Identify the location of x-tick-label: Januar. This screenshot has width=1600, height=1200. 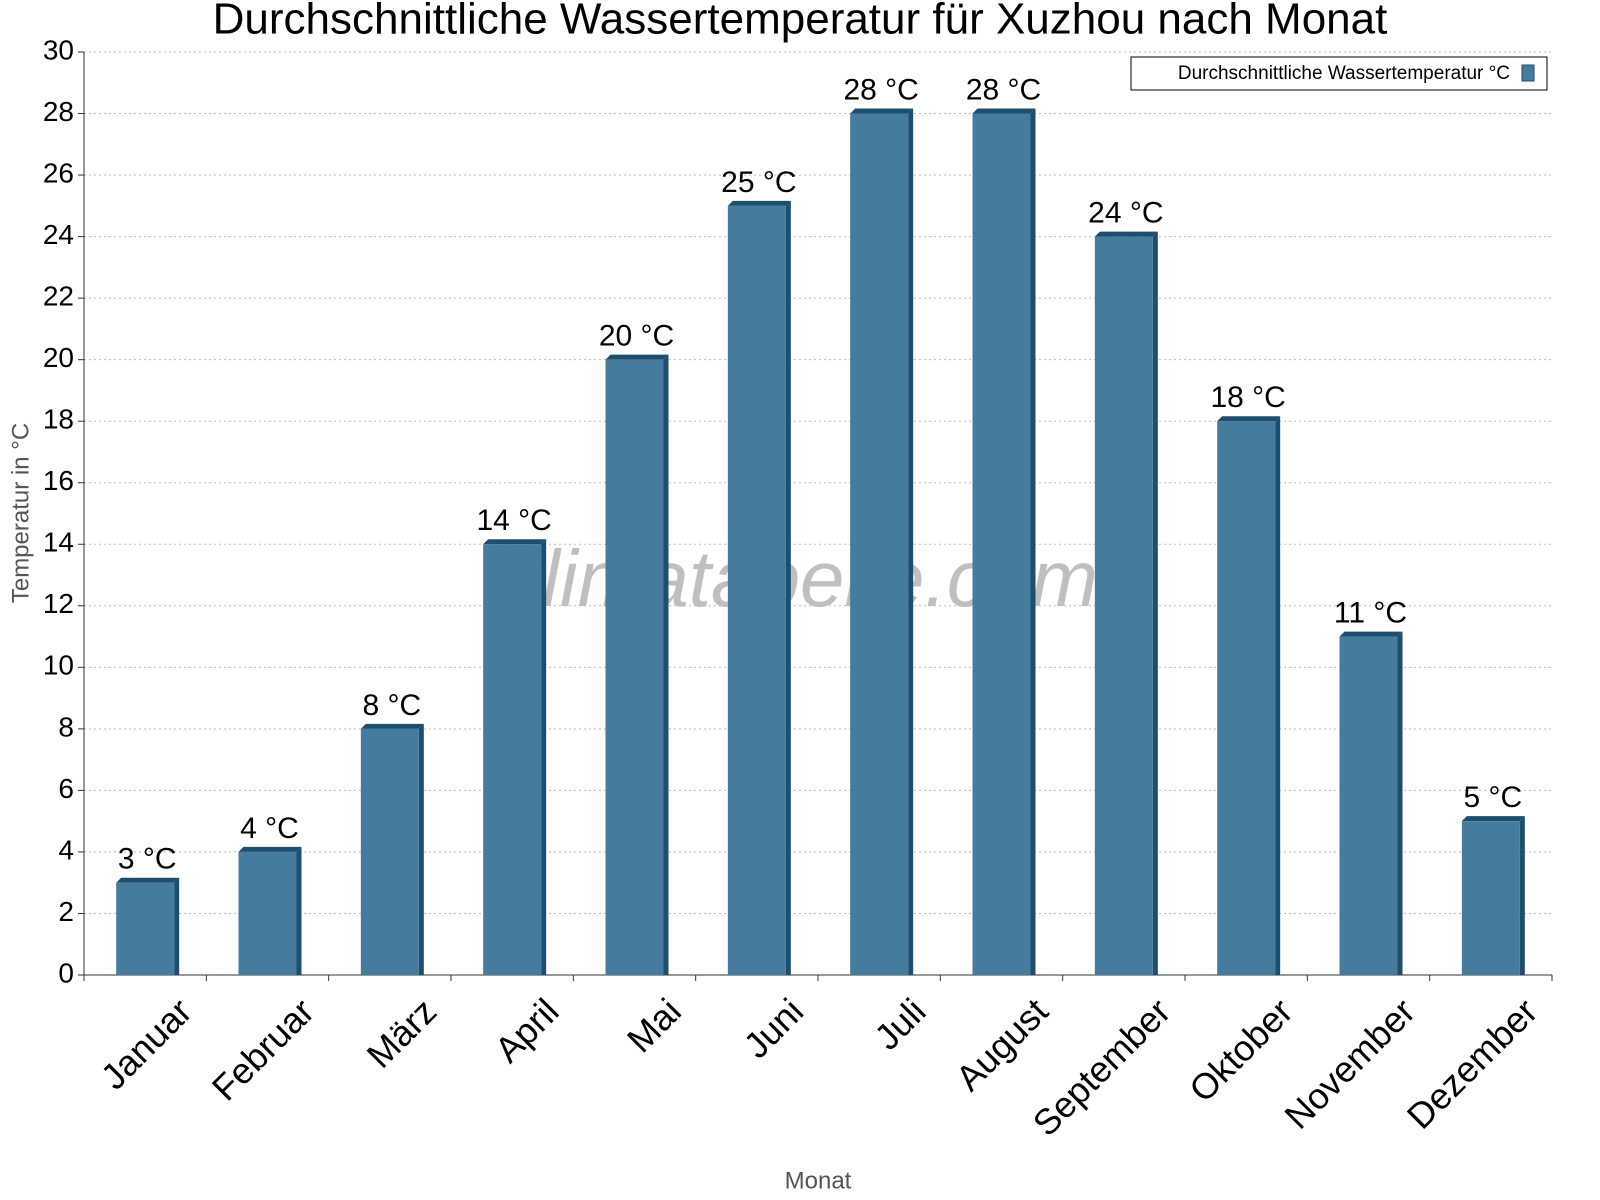
(146, 1043).